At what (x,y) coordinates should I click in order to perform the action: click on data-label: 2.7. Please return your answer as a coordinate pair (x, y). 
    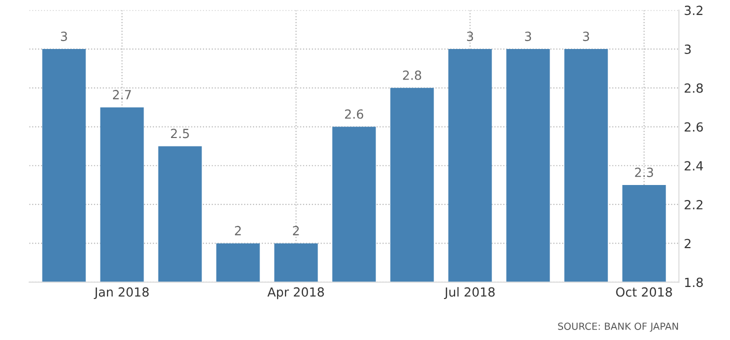
    Looking at the image, I should click on (121, 95).